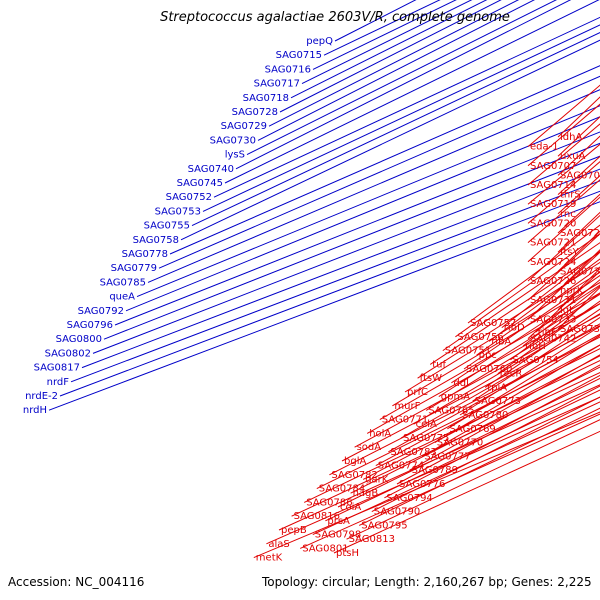  Describe the element at coordinates (431, 378) in the screenshot. I see `reverse-gene-label: ftsW` at that location.